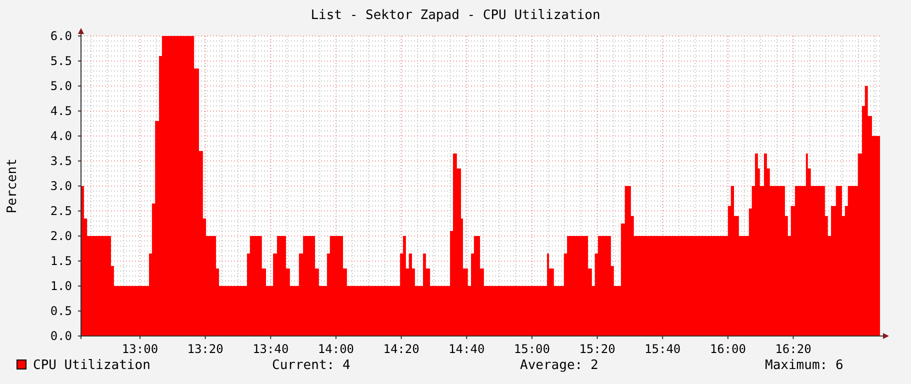 The width and height of the screenshot is (911, 384). Describe the element at coordinates (61, 111) in the screenshot. I see `y-tick-label: 4.5` at that location.